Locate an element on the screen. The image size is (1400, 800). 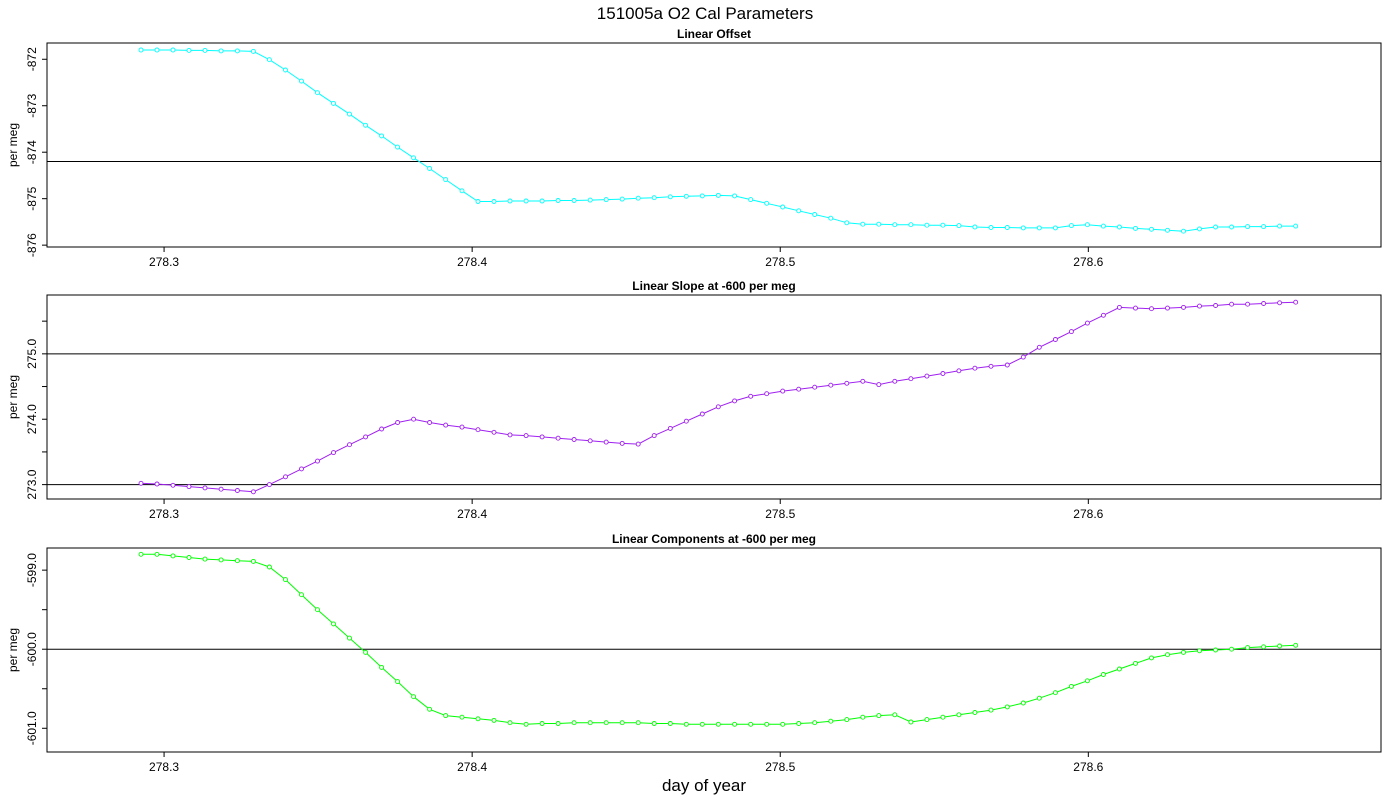
linear-offset-y-tick-label: -873 is located at coordinates (32, 105).